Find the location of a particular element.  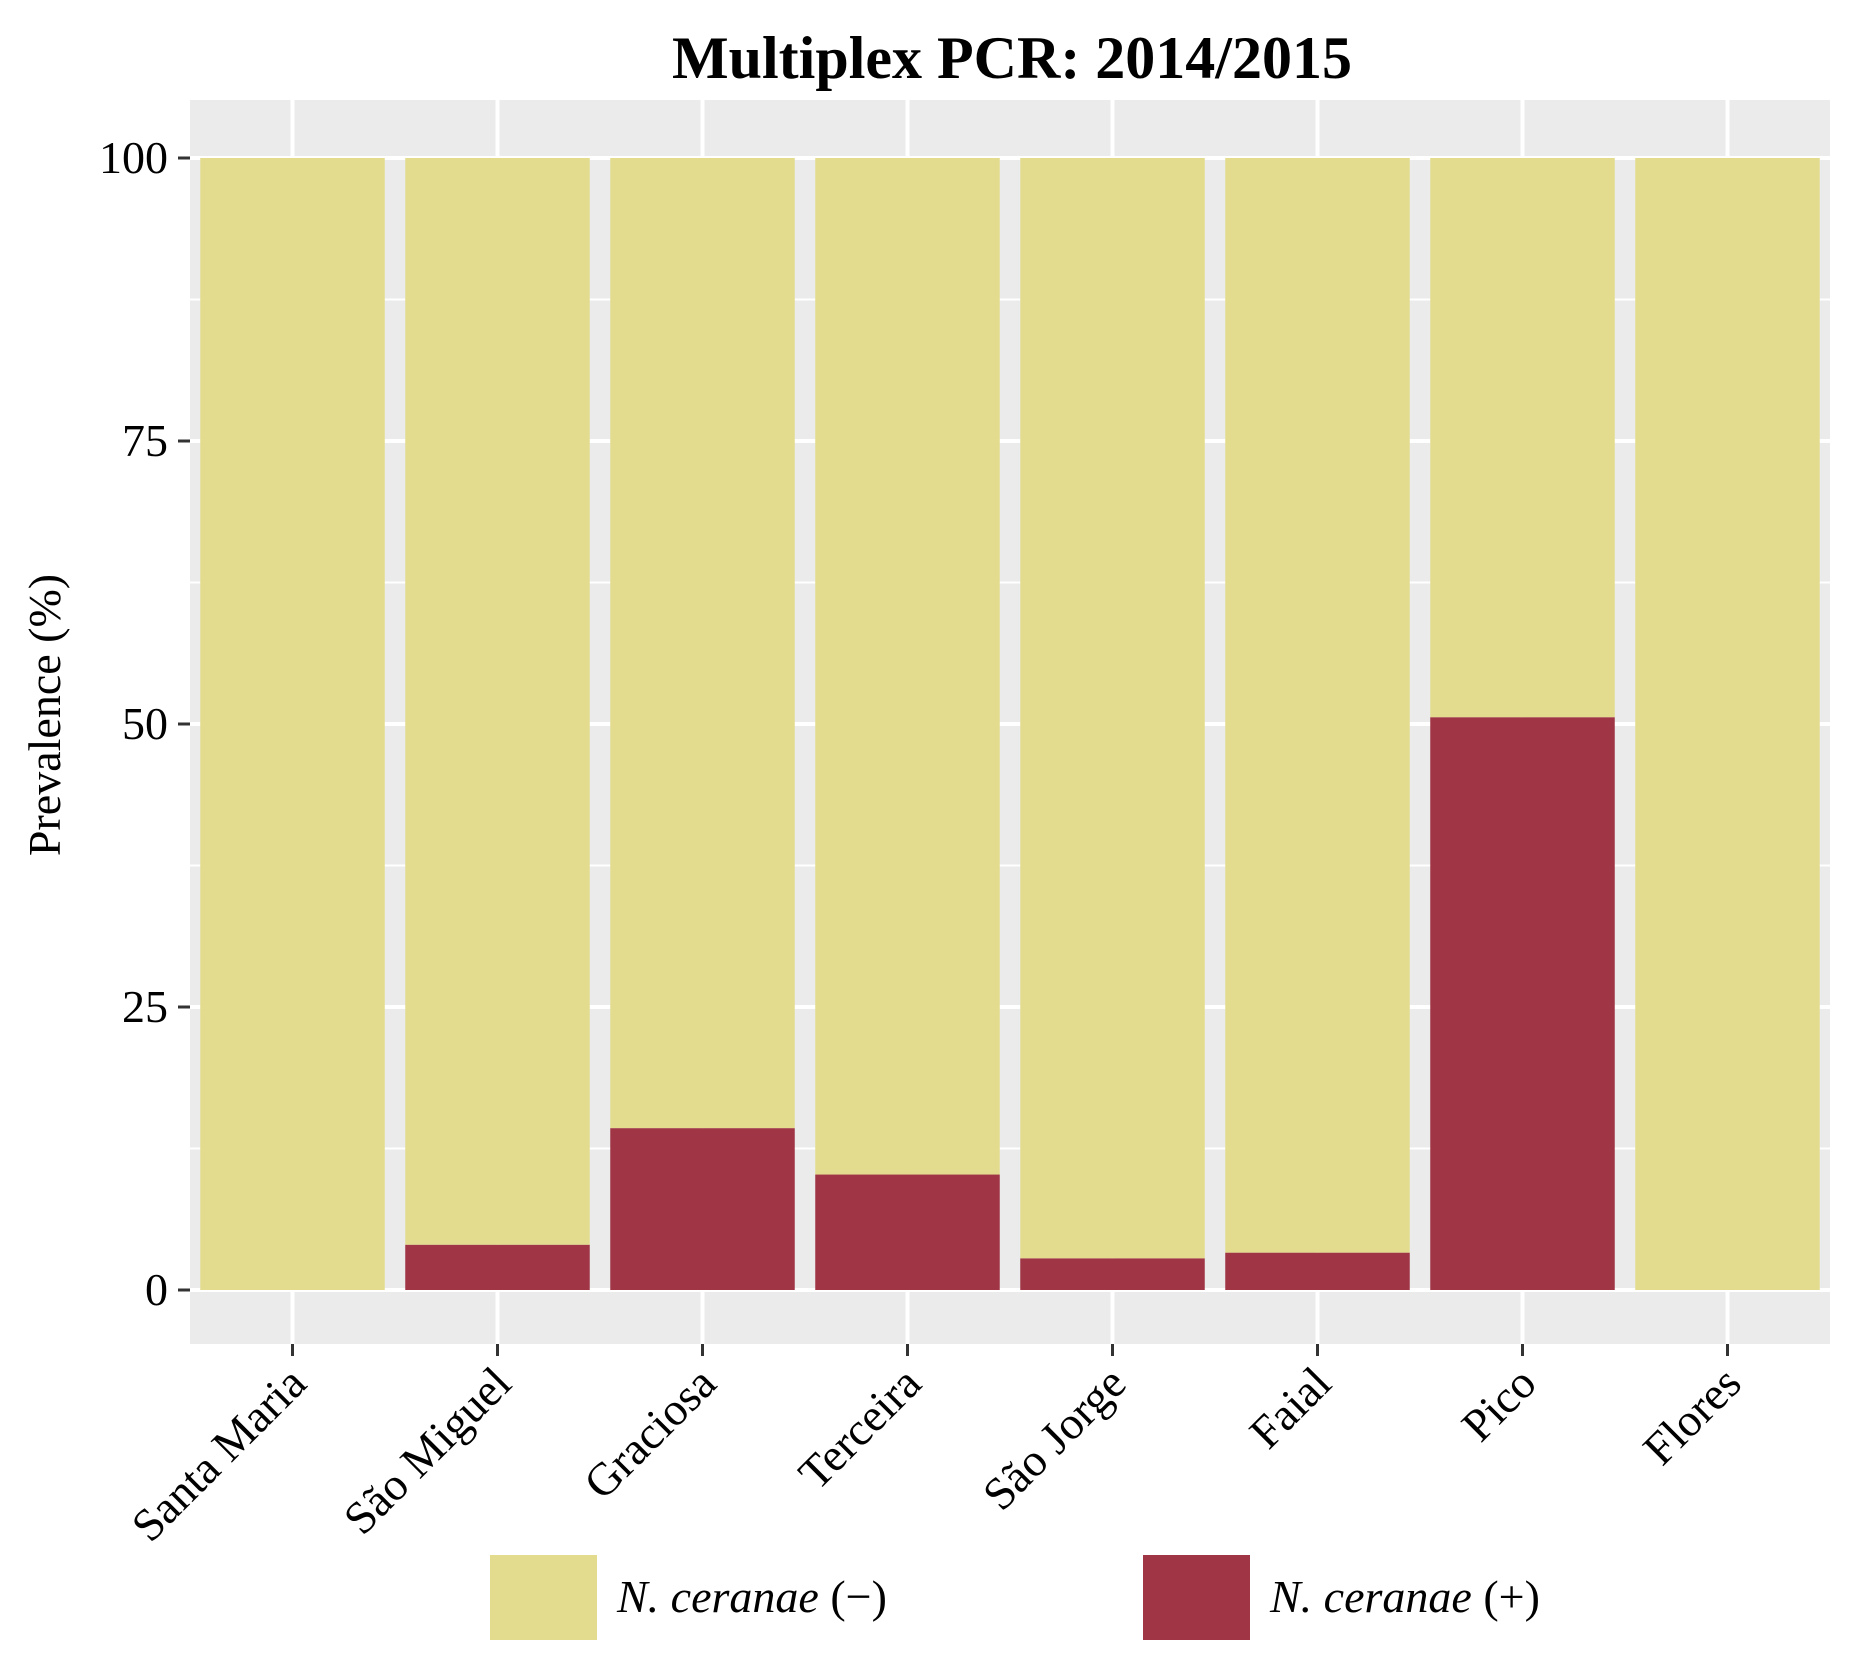

x-tick-label: Terceira is located at coordinates (859, 1428).